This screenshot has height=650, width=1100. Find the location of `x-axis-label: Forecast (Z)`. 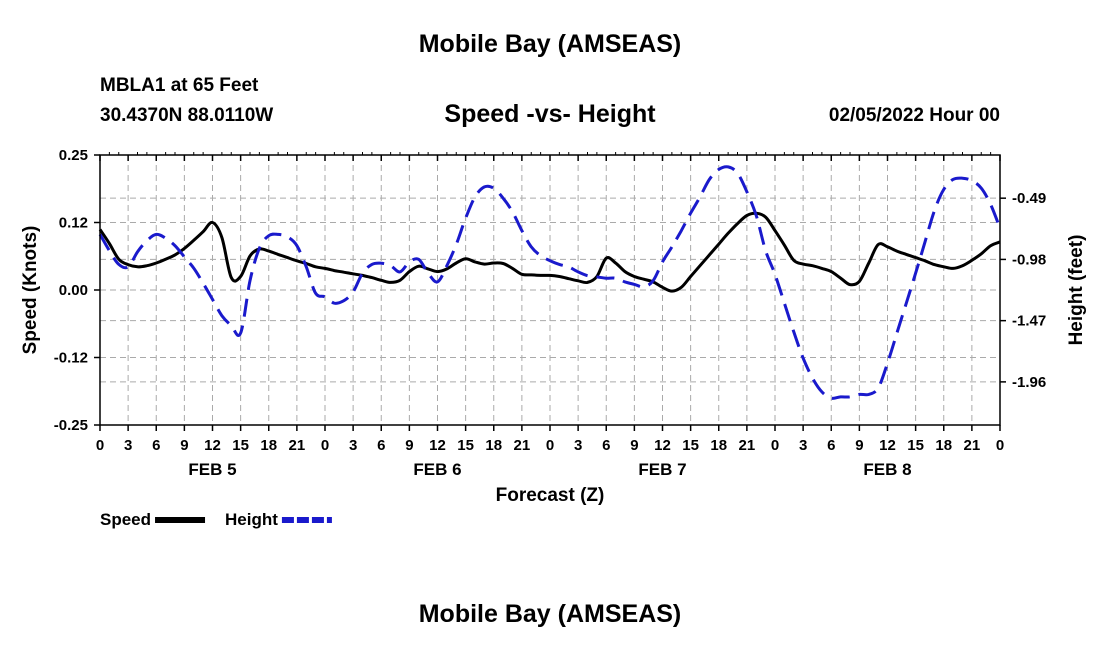

x-axis-label: Forecast (Z) is located at coordinates (550, 495).